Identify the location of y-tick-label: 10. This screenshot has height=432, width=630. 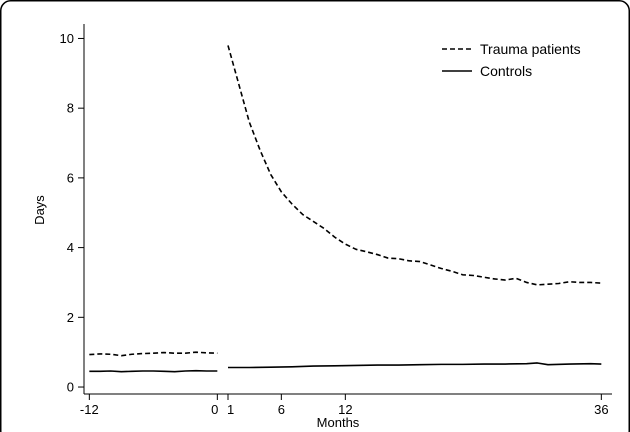
(67, 38).